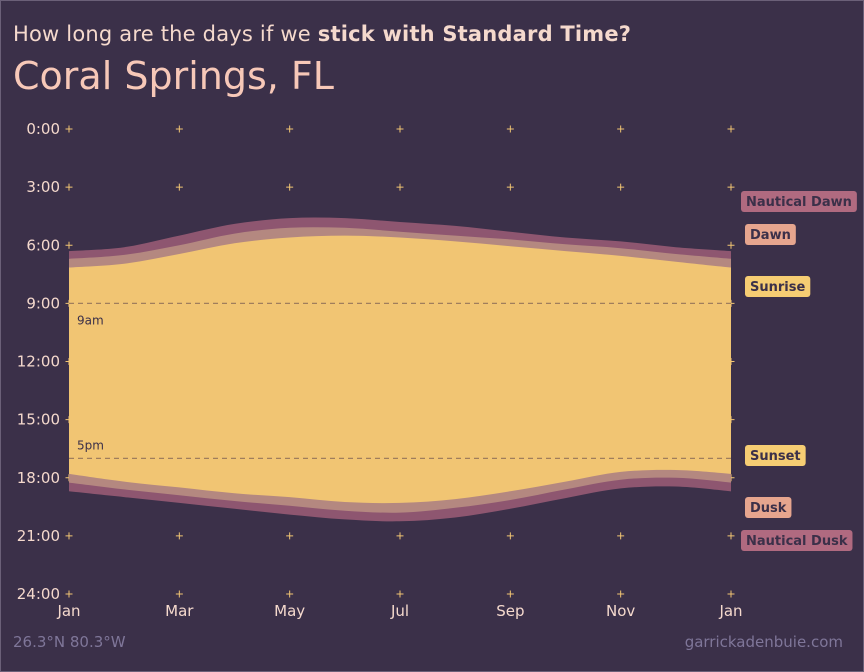 The image size is (864, 672). I want to click on series-label: Sunset, so click(775, 455).